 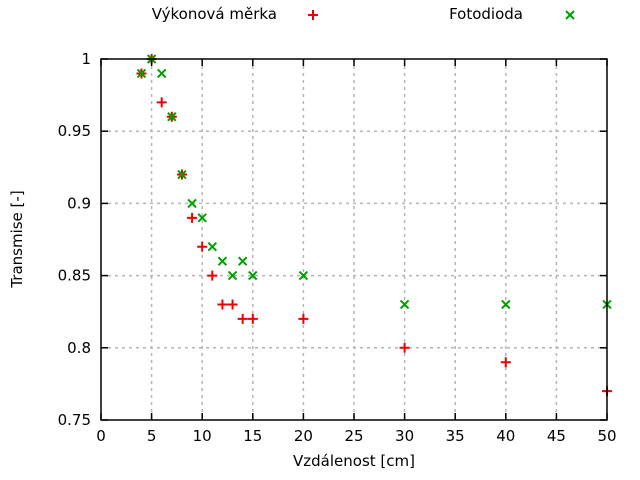 I want to click on legend-label-vykonova-merka: Výkonová měrka, so click(x=214, y=14).